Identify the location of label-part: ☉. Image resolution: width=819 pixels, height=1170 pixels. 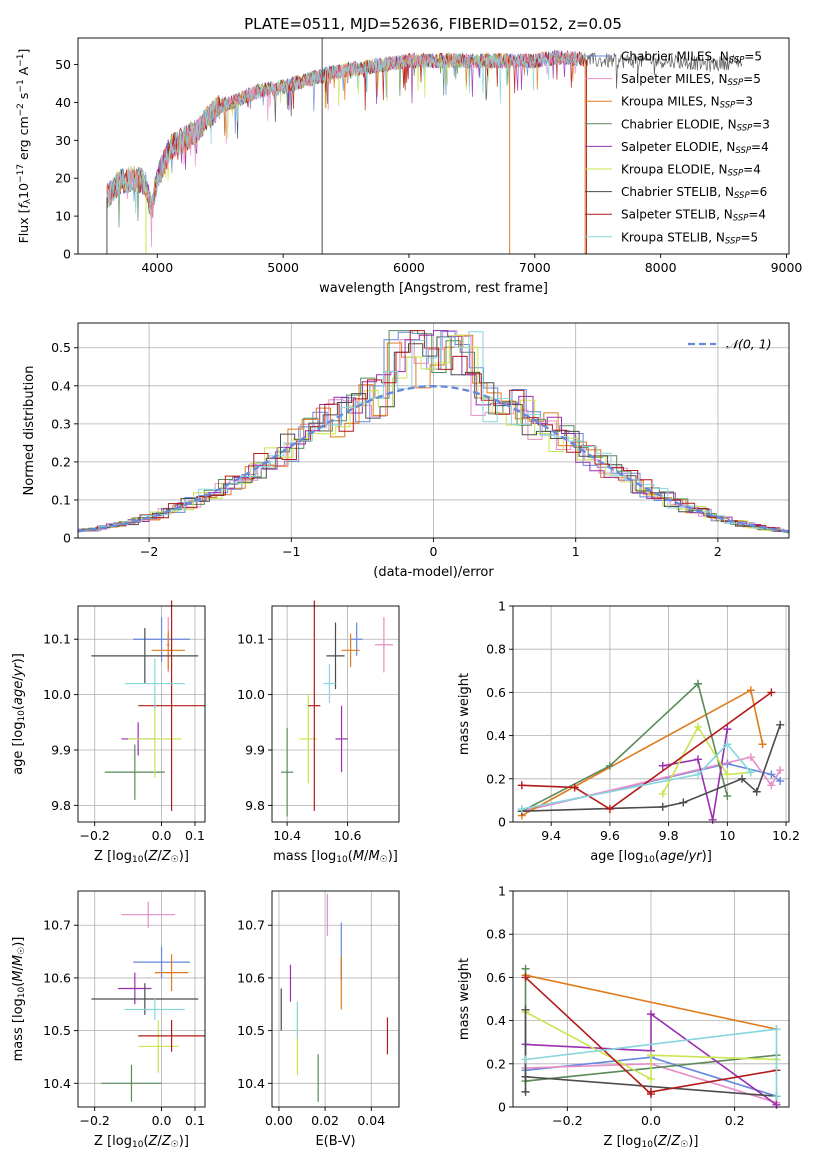
(175, 1145).